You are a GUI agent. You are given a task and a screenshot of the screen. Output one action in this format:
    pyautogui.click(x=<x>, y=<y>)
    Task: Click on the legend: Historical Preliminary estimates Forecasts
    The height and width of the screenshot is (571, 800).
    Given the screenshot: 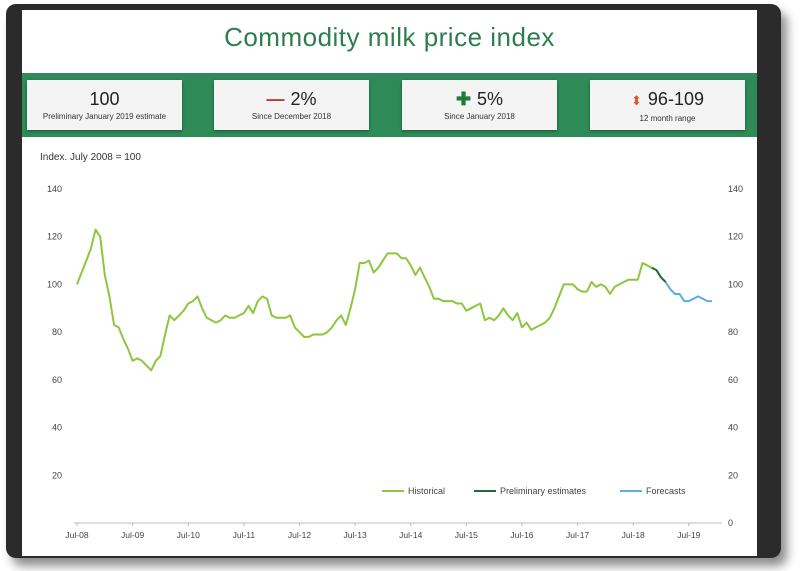 What is the action you would take?
    pyautogui.click(x=534, y=491)
    